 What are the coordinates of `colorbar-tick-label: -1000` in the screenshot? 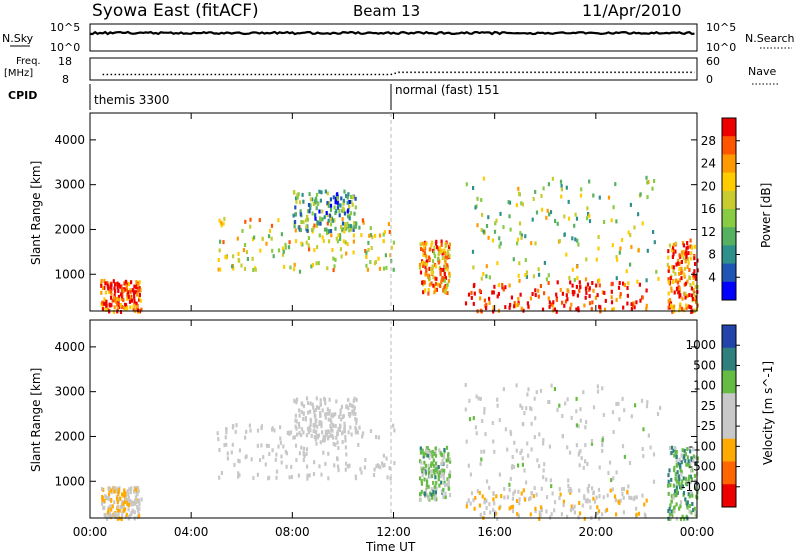 It's located at (698, 487).